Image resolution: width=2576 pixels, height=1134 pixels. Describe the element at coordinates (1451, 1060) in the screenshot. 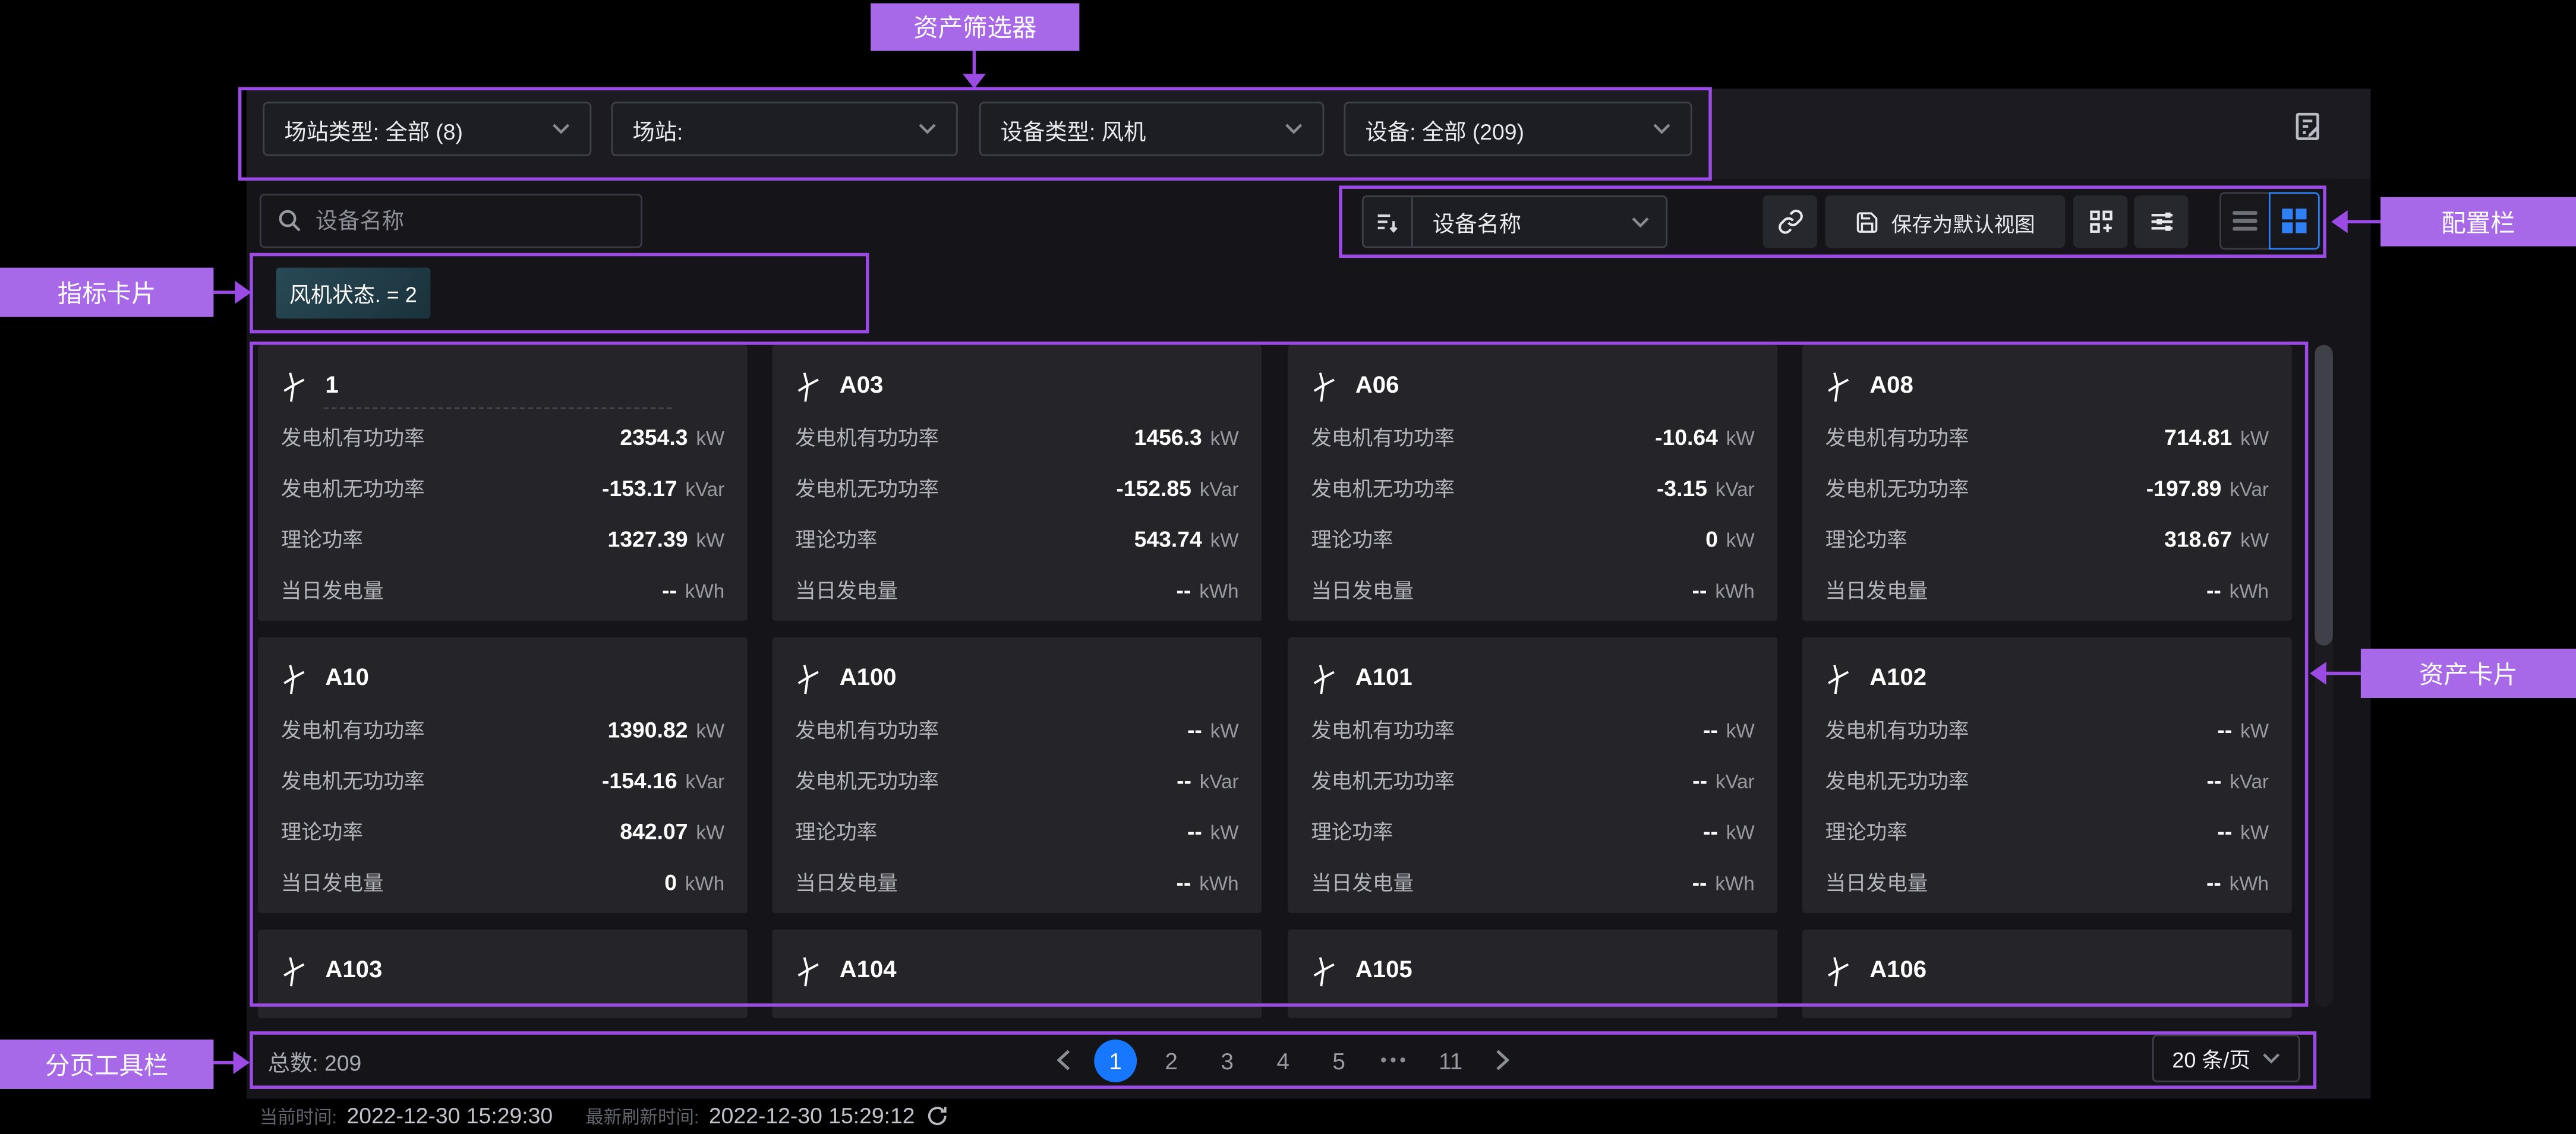

I see `page-button-11: 11` at that location.